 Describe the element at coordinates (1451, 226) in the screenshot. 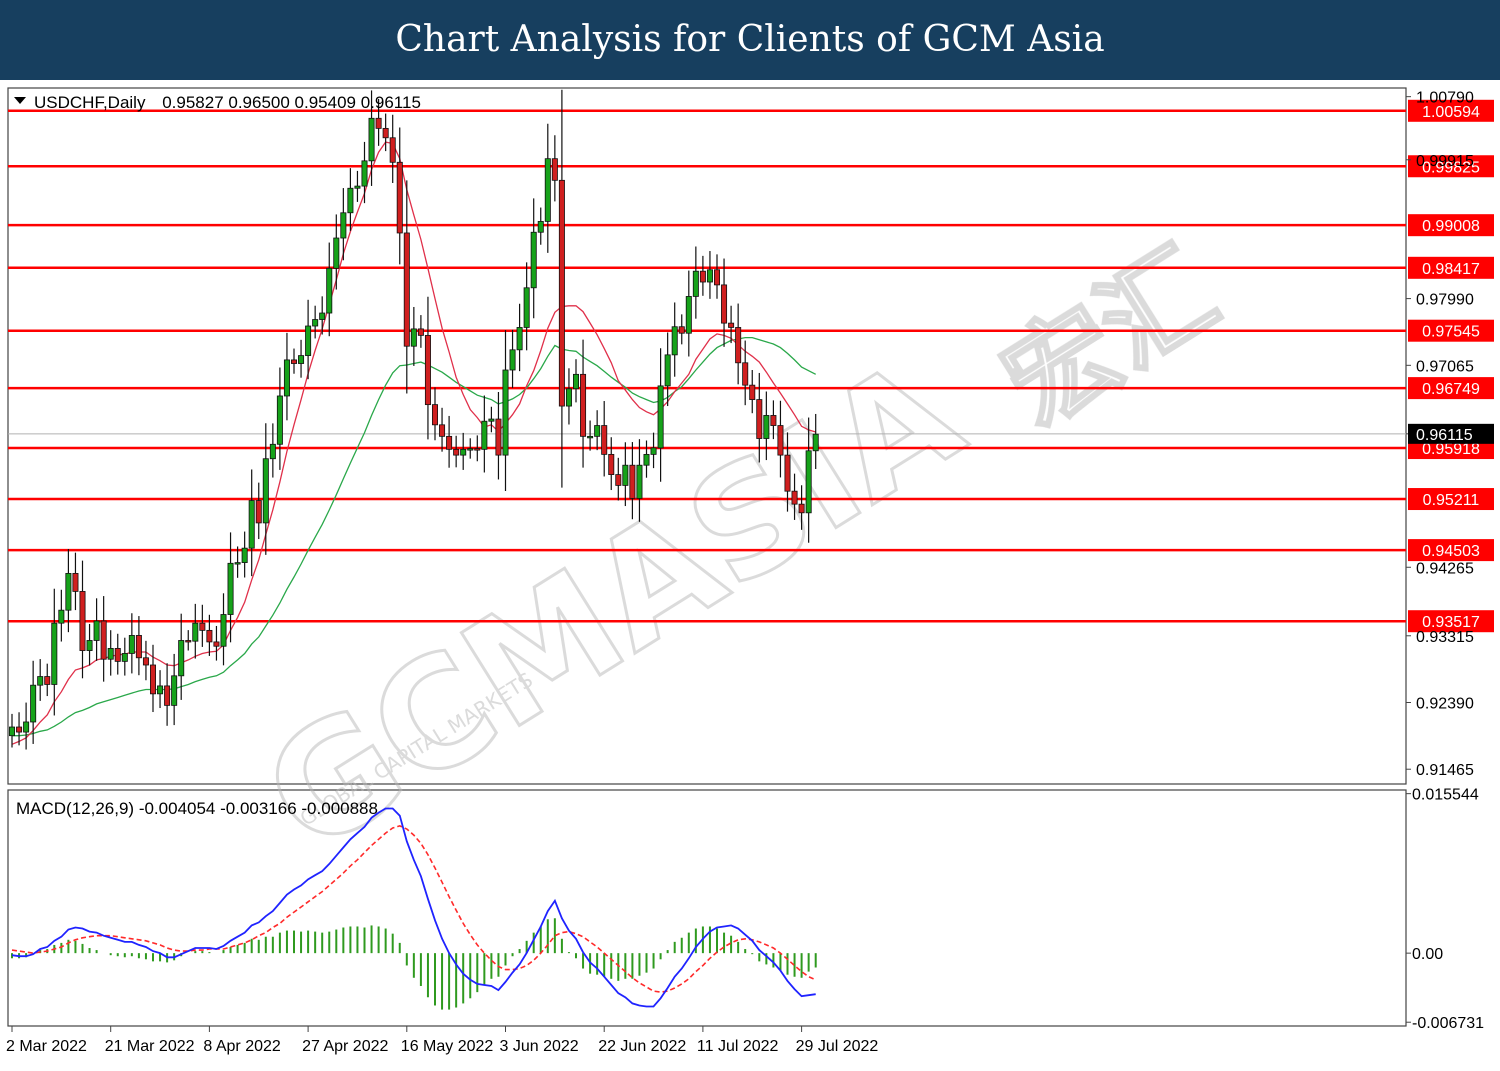

I see `level-label: 0.99008` at that location.